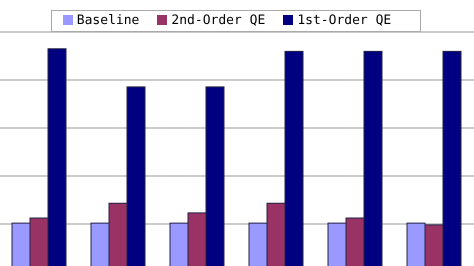  I want to click on legend-label: 2nd-Order QE, so click(218, 20).